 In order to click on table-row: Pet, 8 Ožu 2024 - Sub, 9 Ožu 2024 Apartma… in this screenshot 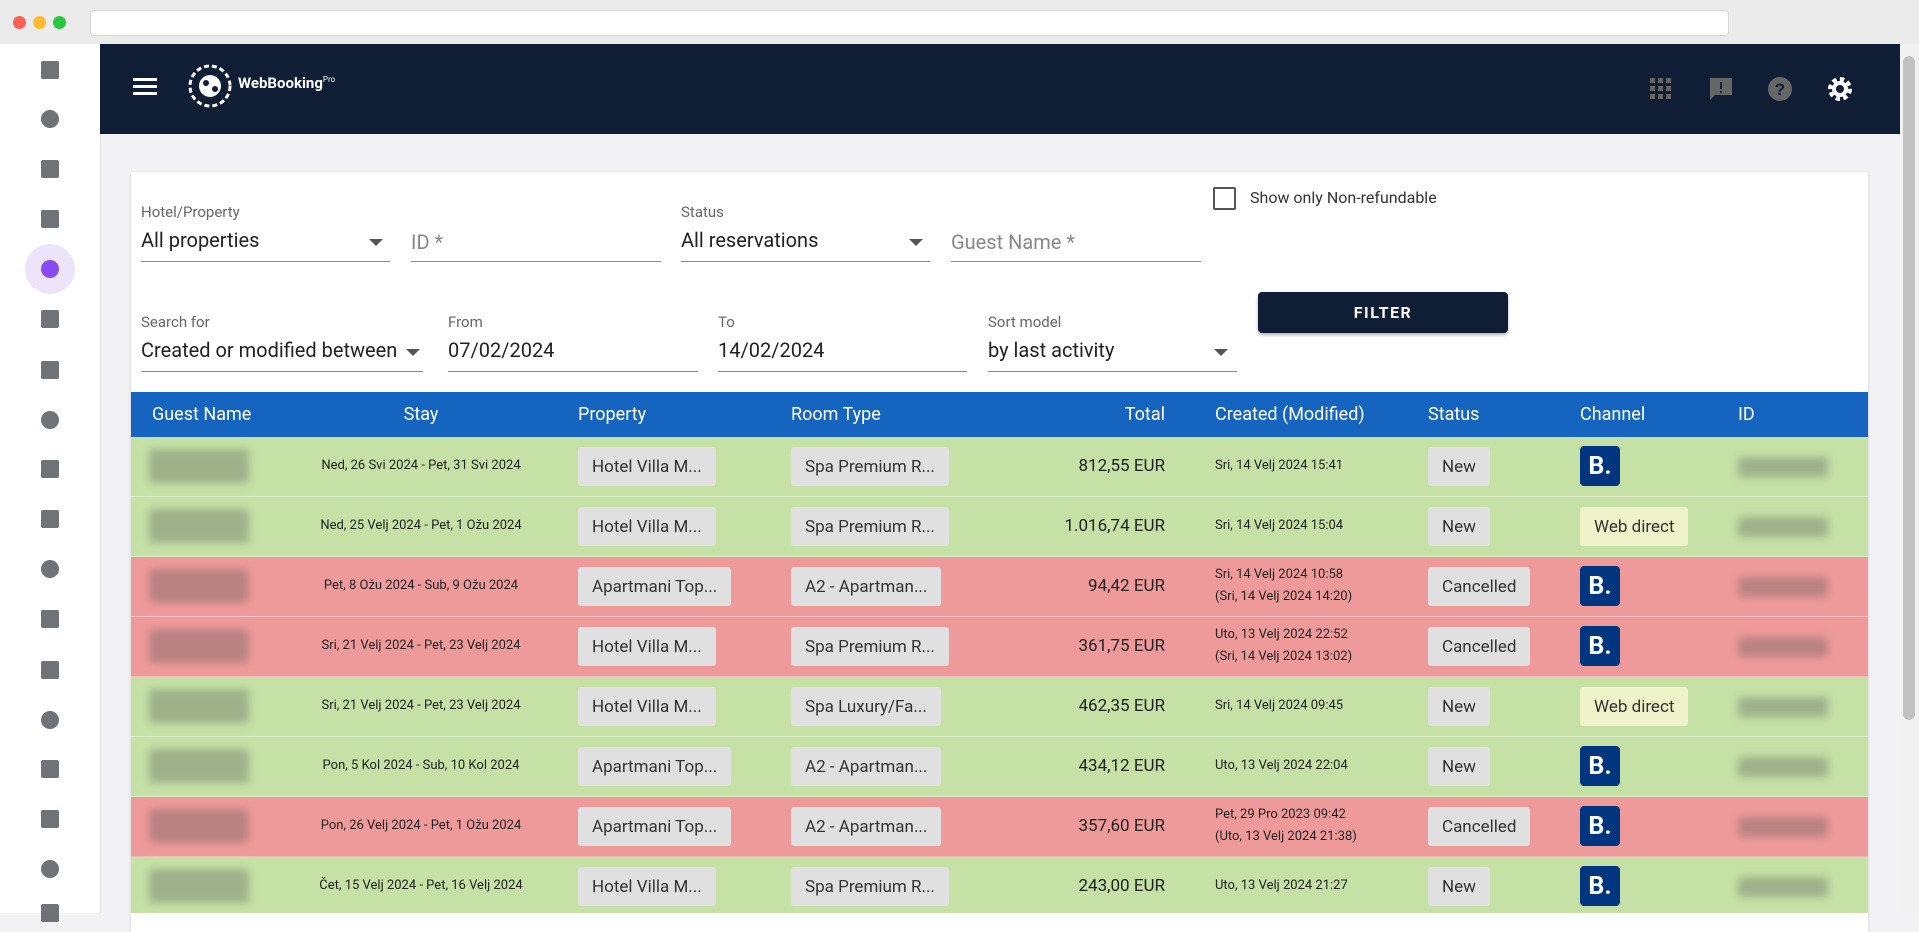, I will do `click(999, 587)`.